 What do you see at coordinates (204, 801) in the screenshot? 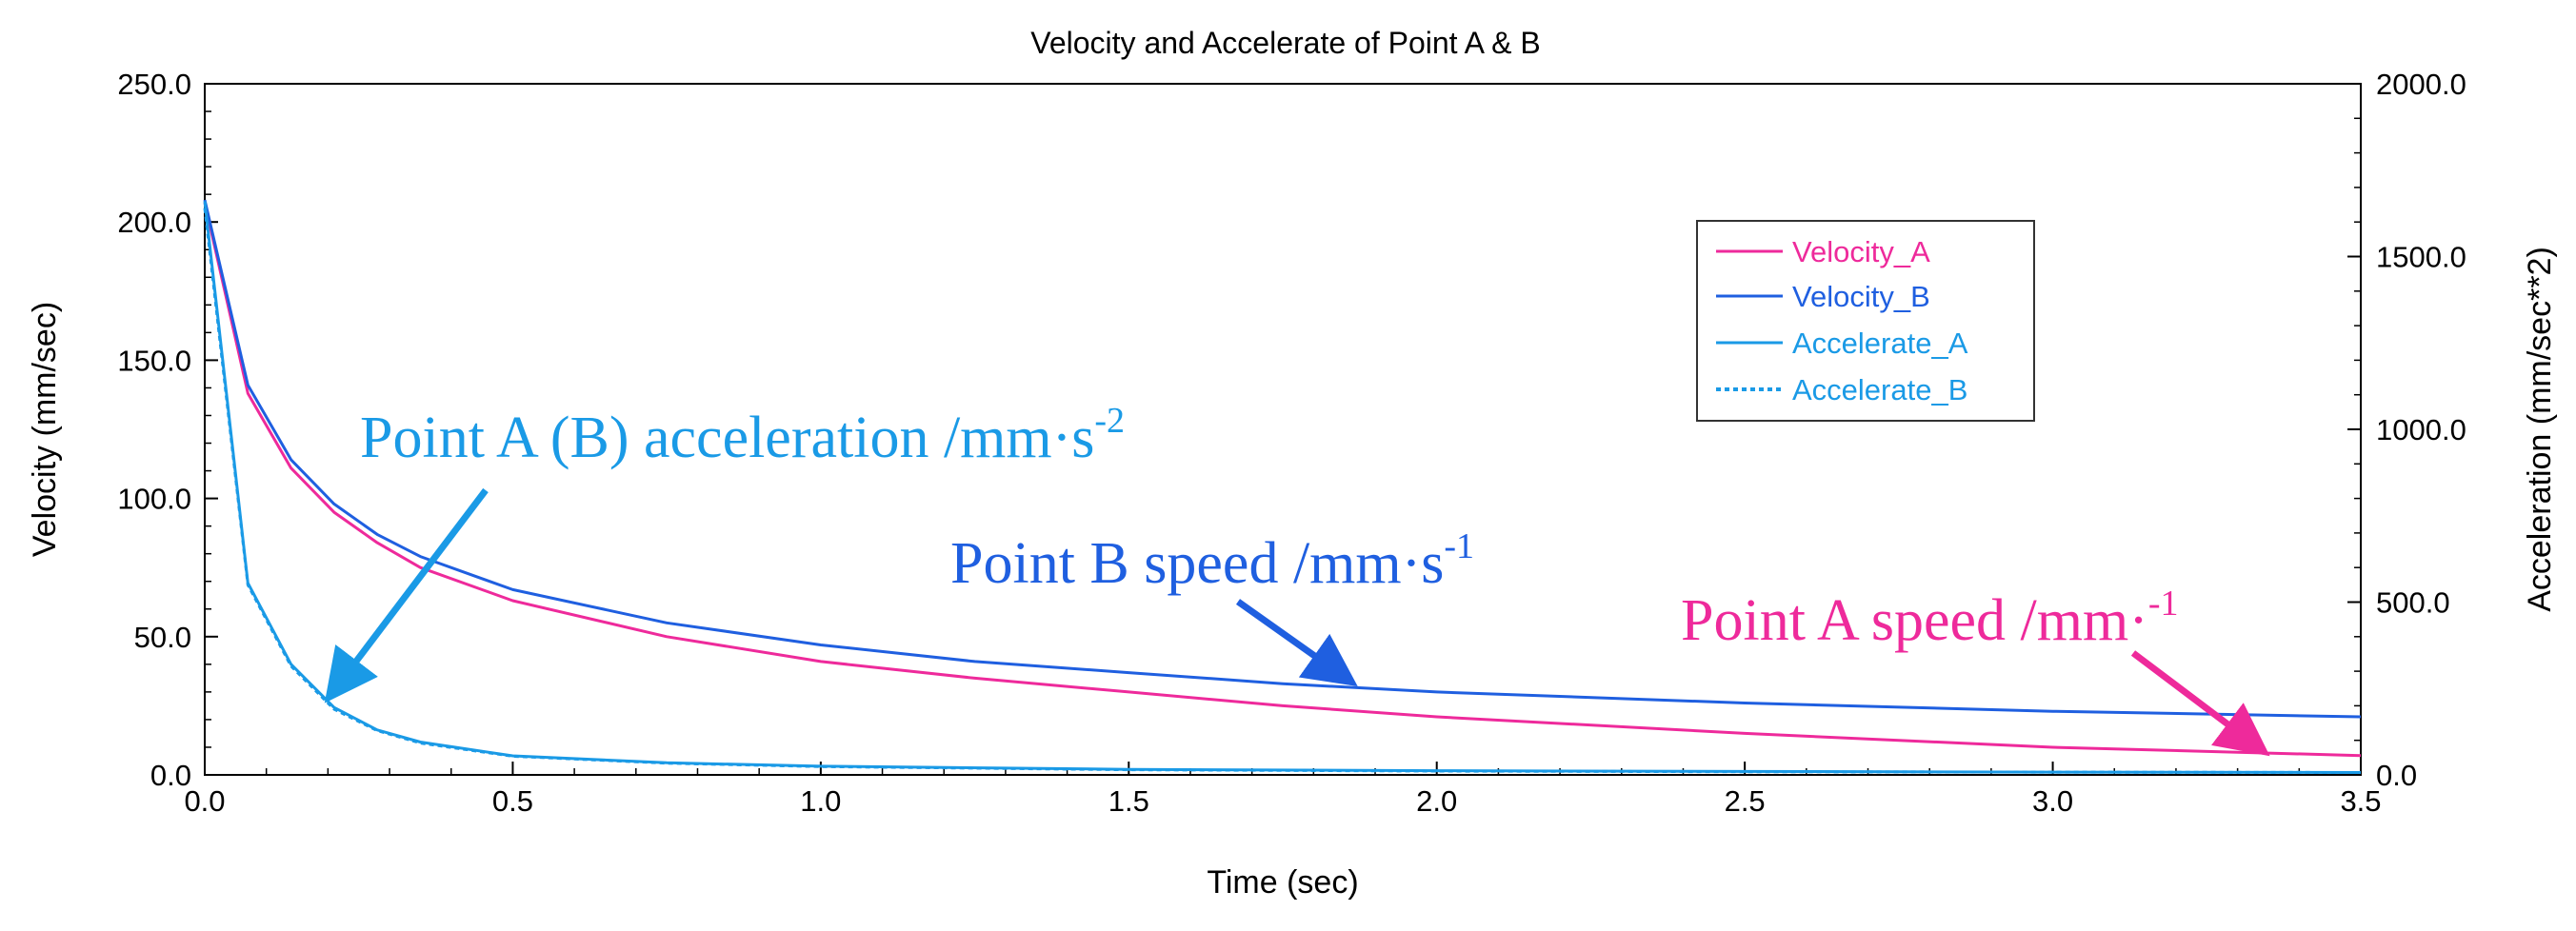
I see `x-tick-label: 0.0` at bounding box center [204, 801].